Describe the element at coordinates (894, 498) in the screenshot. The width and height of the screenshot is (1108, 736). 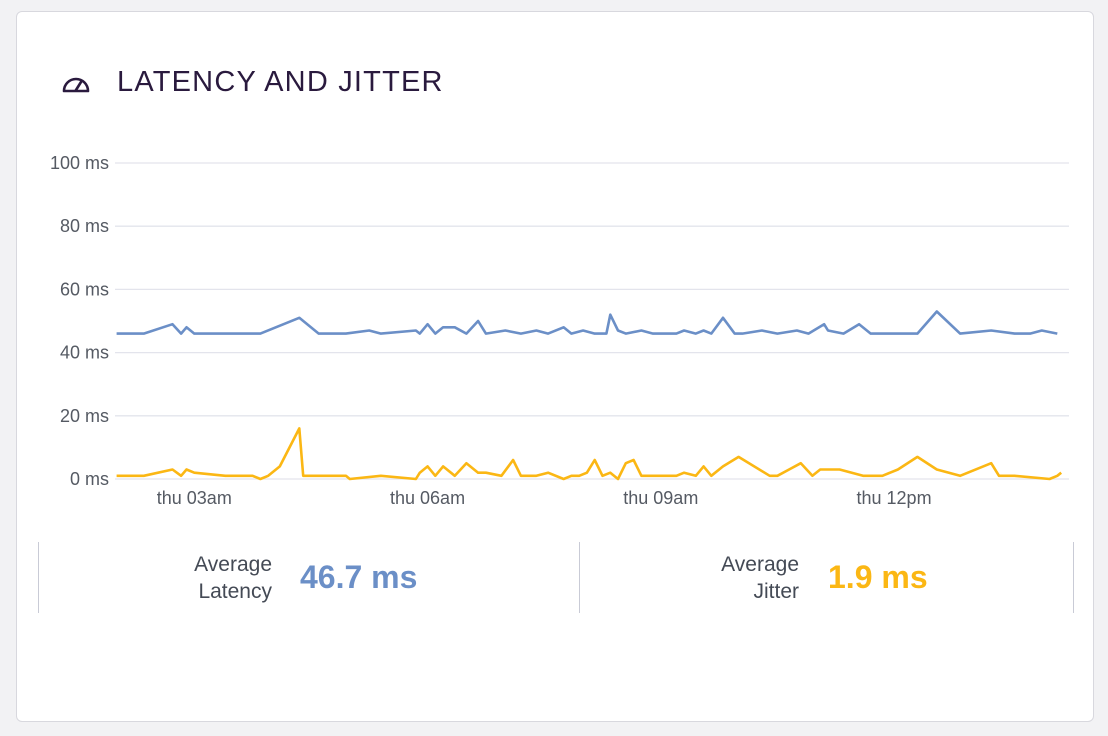
I see `x-tick-label: thu 12pm` at that location.